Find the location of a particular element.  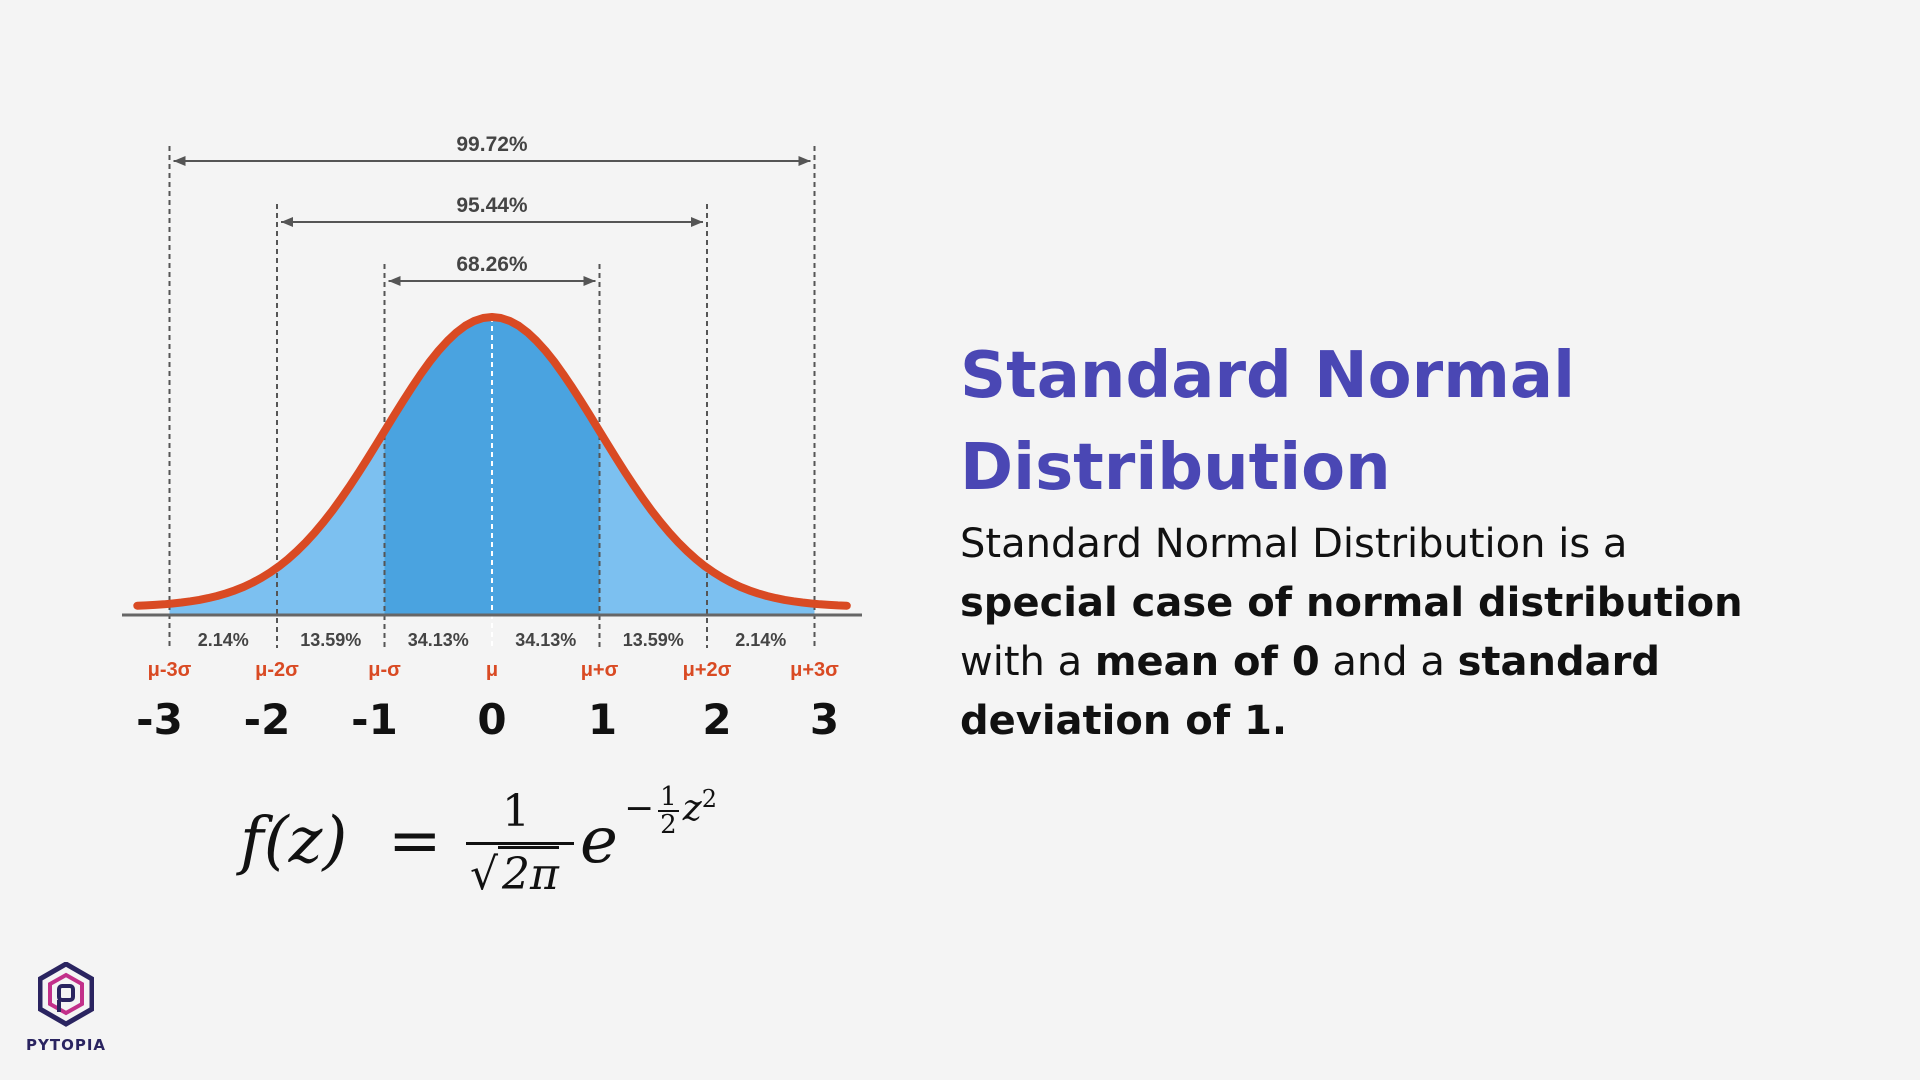

pytopia-logo: PYTOPIA is located at coordinates (66, 1012).